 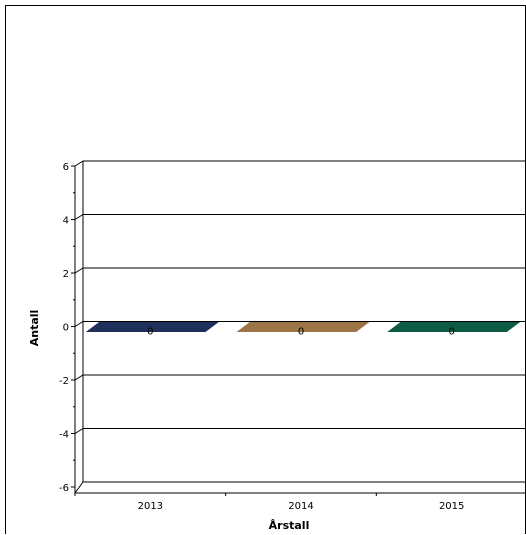 What do you see at coordinates (64, 435) in the screenshot?
I see `y-tick-label: -4` at bounding box center [64, 435].